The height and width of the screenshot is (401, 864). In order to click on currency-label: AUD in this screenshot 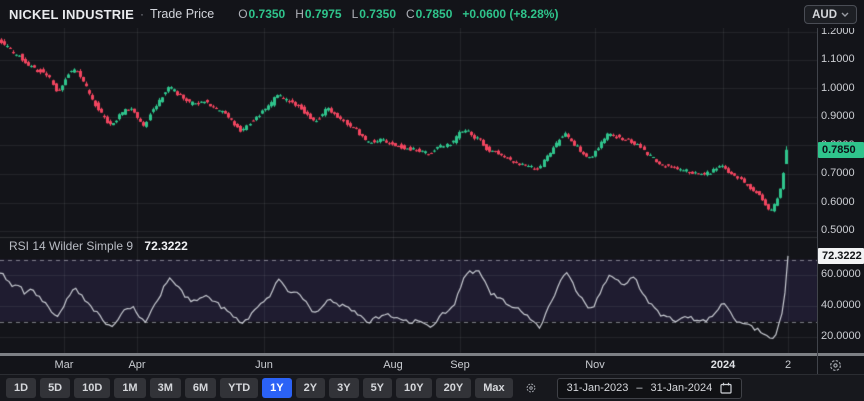, I will do `click(824, 14)`.